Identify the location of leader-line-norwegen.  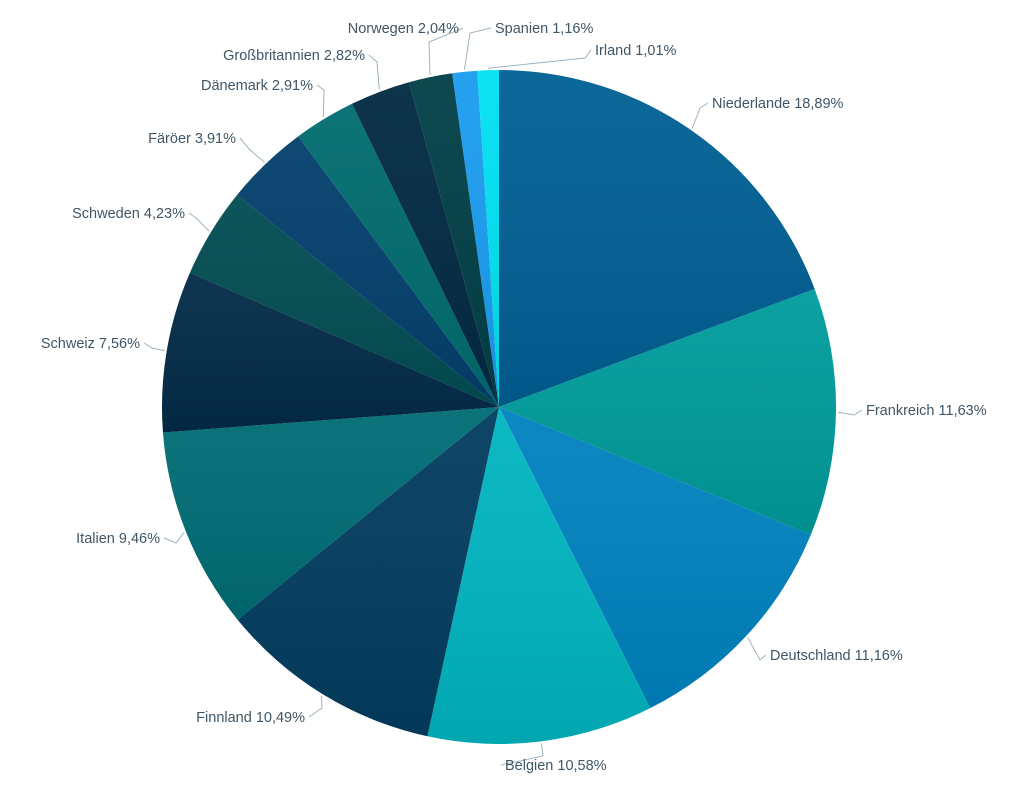
(446, 51).